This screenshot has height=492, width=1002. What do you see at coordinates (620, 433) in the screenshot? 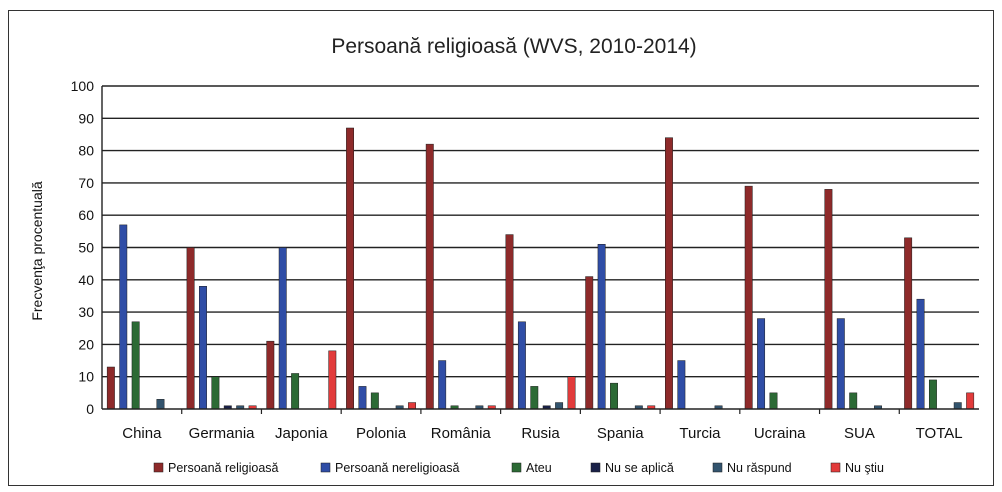
I see `x-category-label: Spania` at bounding box center [620, 433].